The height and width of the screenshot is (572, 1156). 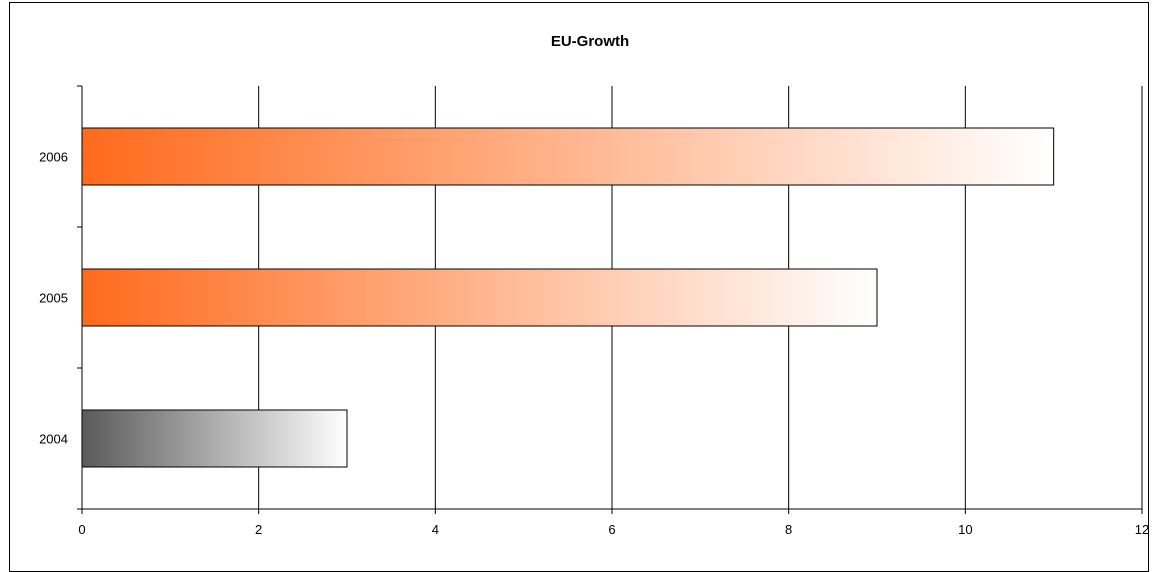 I want to click on y-tick-label-2004: 2004, so click(x=53, y=439).